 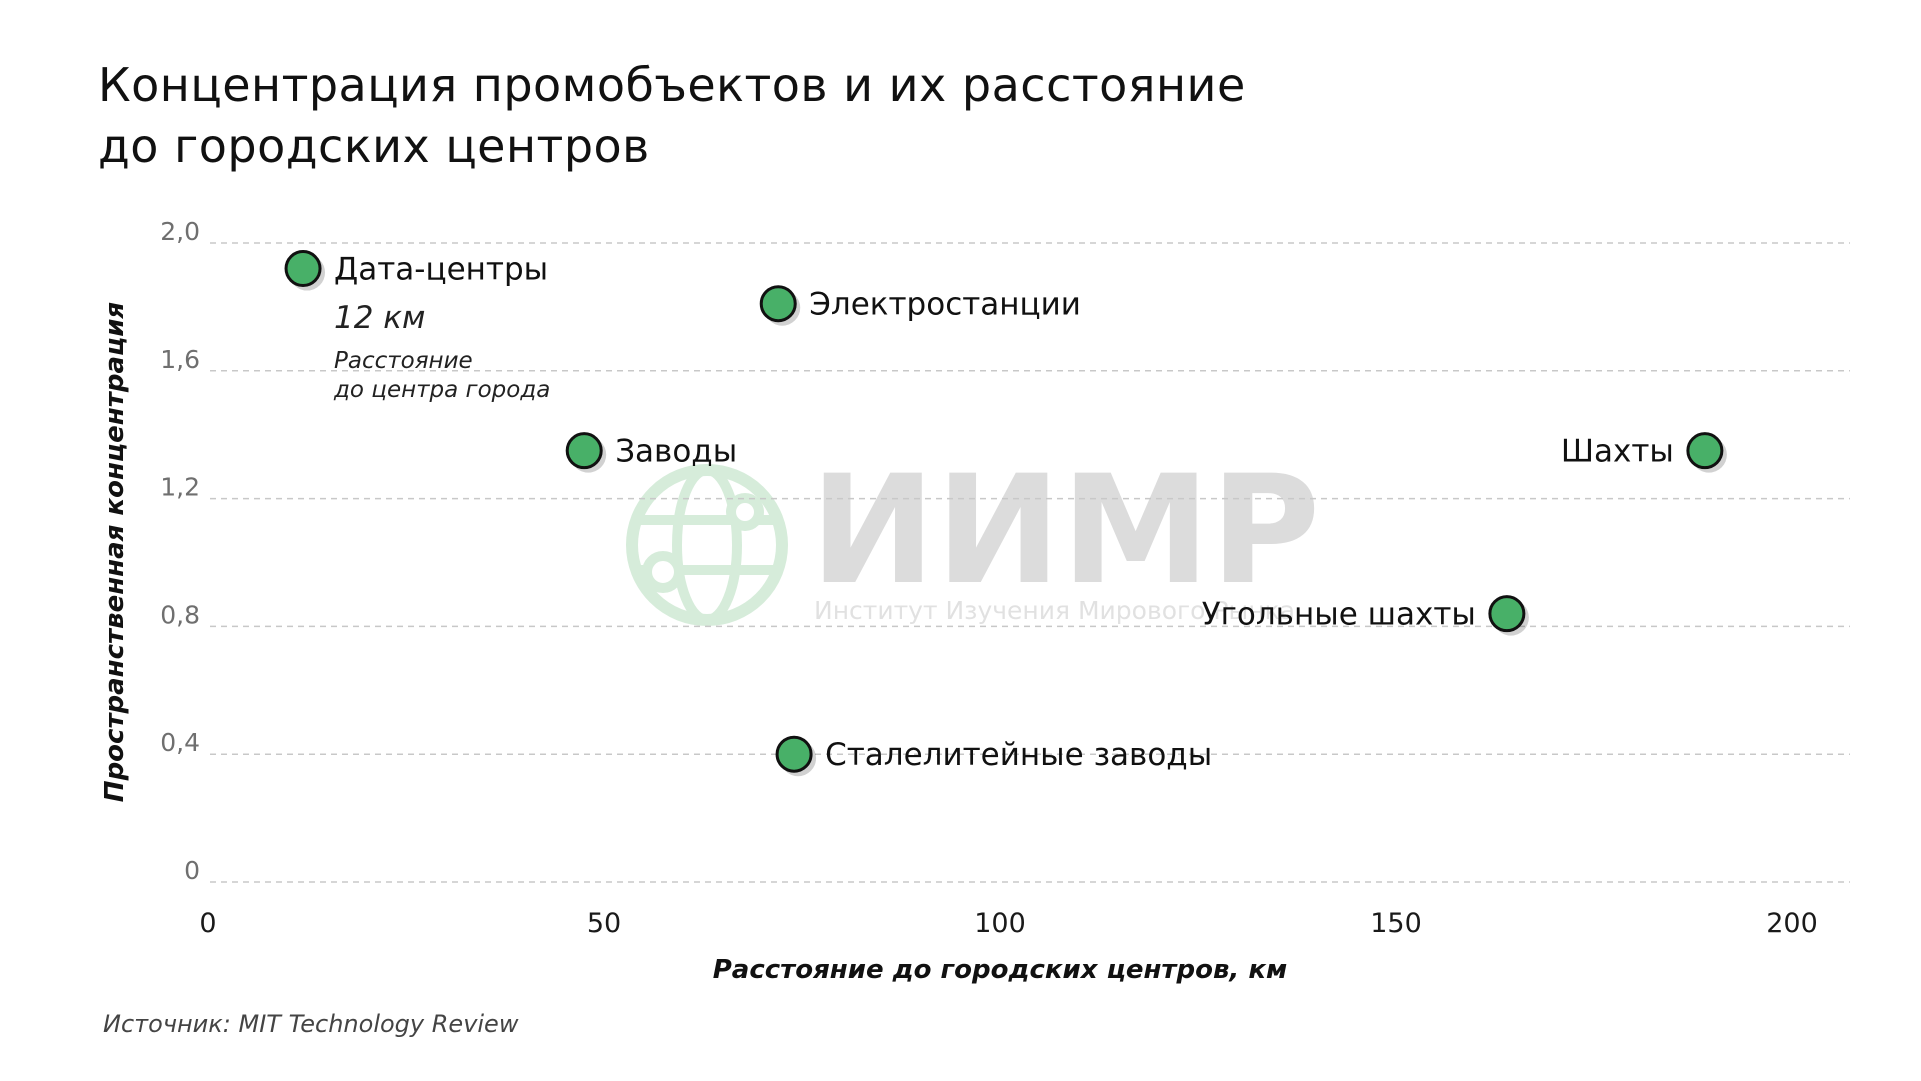 I want to click on annotation-text-line-2: до центра города, so click(x=441, y=390).